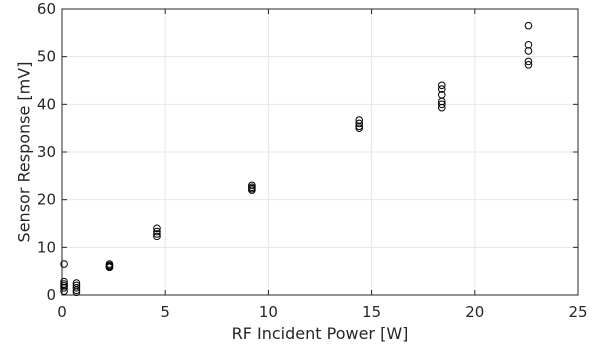 The width and height of the screenshot is (605, 351). Describe the element at coordinates (46, 200) in the screenshot. I see `y-tick-label: 20` at that location.